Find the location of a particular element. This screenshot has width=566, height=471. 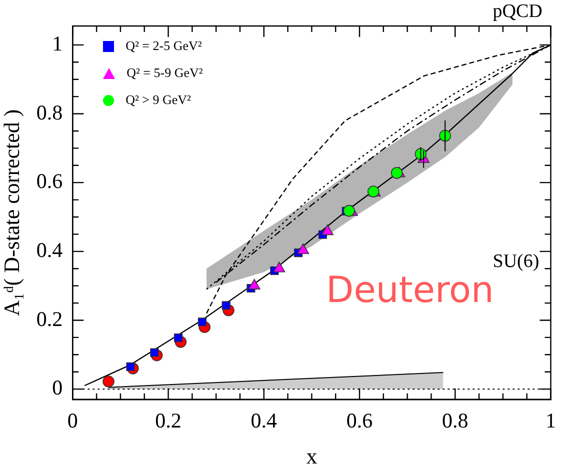

y-tick-label: 0 is located at coordinates (57, 388).